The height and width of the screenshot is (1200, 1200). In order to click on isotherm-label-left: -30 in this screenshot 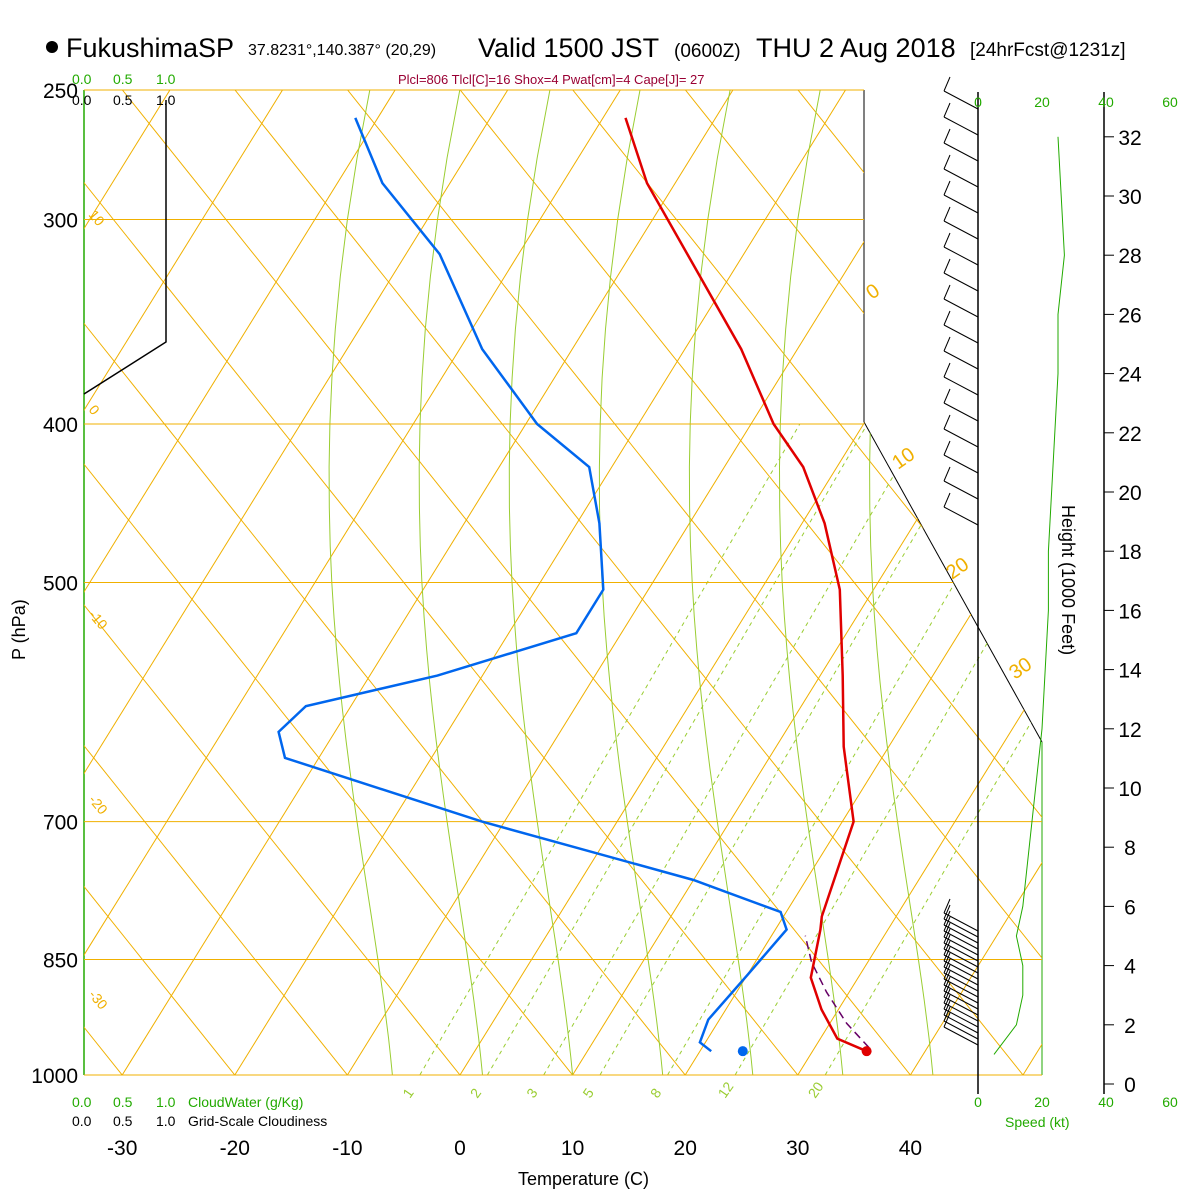, I will do `click(98, 1000)`.